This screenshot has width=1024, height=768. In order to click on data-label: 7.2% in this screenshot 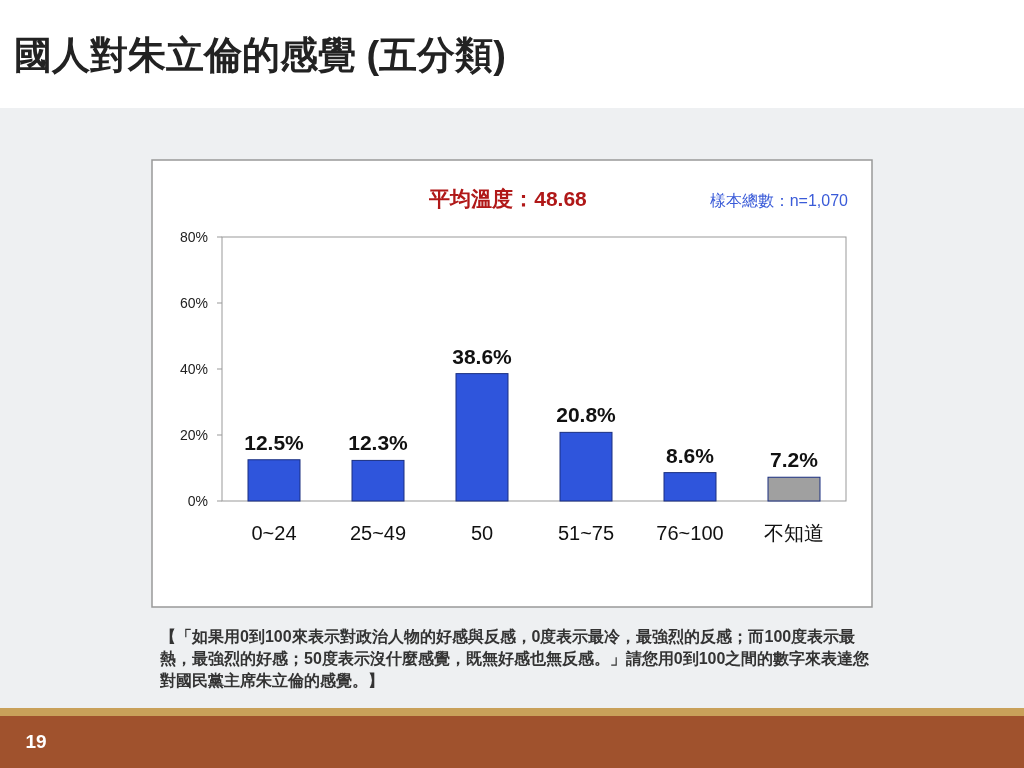, I will do `click(794, 460)`.